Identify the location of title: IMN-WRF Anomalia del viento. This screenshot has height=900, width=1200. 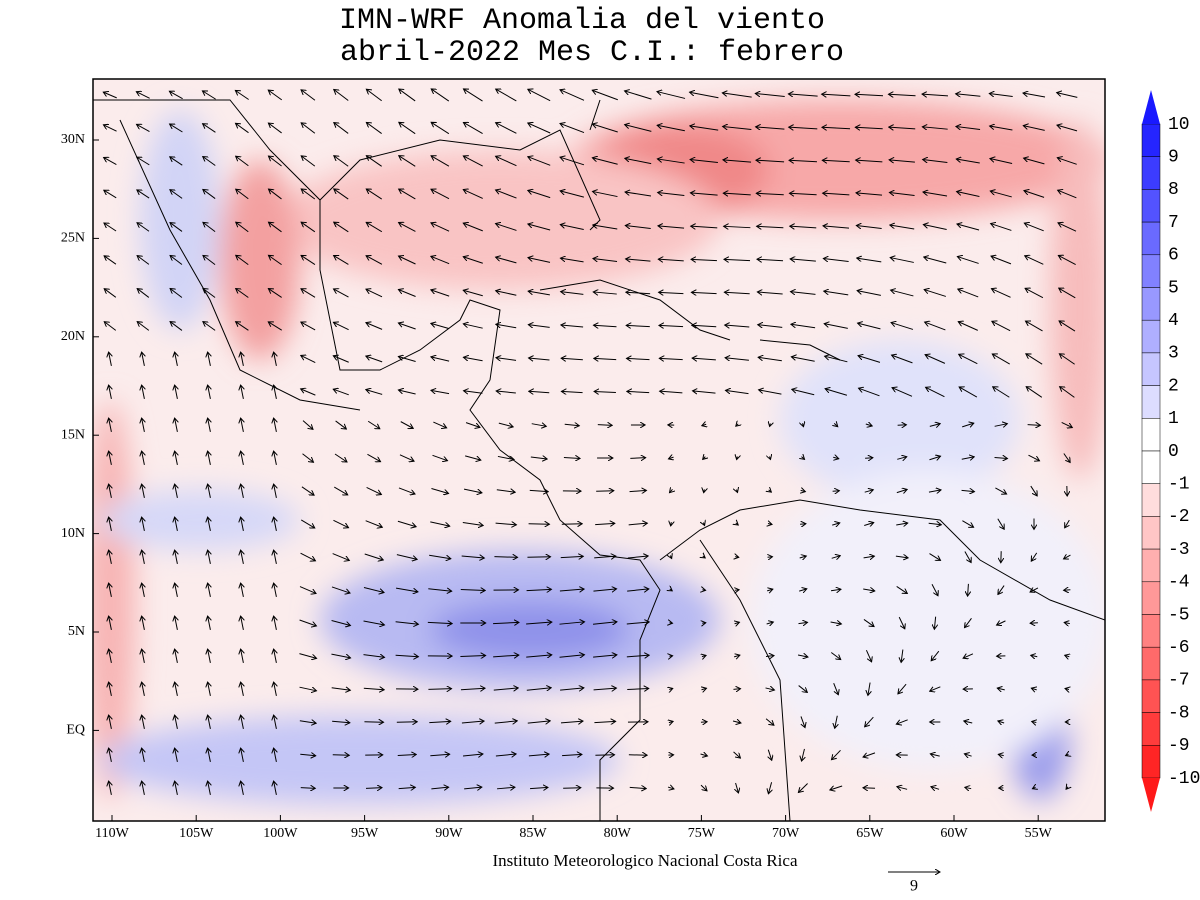
(582, 21).